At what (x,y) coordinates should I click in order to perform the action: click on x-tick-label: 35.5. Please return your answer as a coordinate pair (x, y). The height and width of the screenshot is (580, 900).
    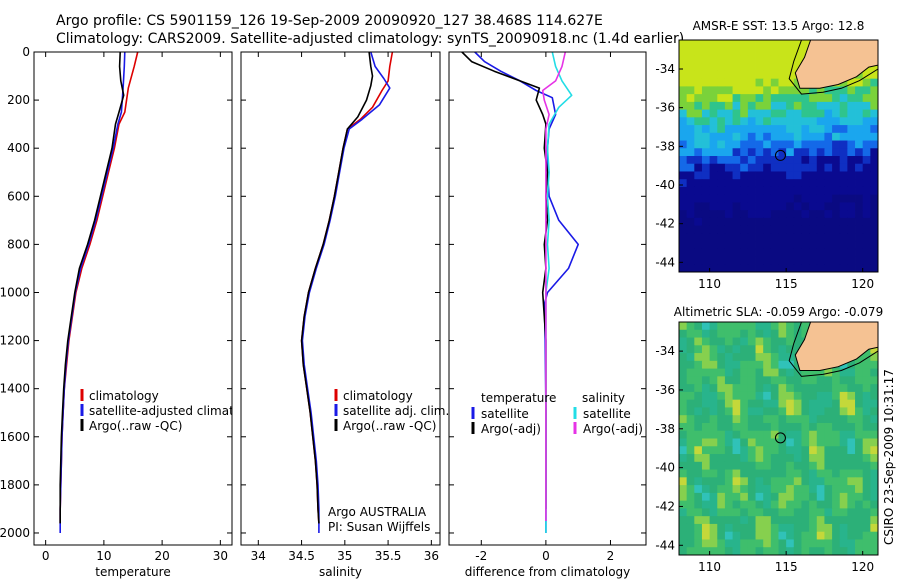
    Looking at the image, I should click on (388, 556).